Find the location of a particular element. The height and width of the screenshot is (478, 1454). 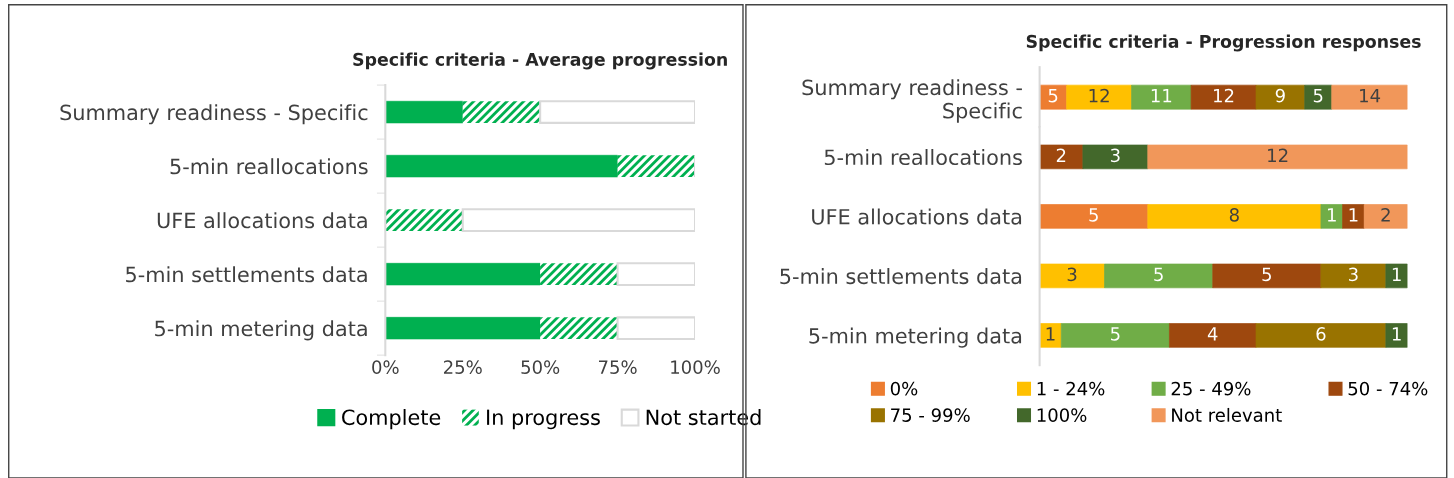

legend-label: 50 - 74% is located at coordinates (1388, 388).